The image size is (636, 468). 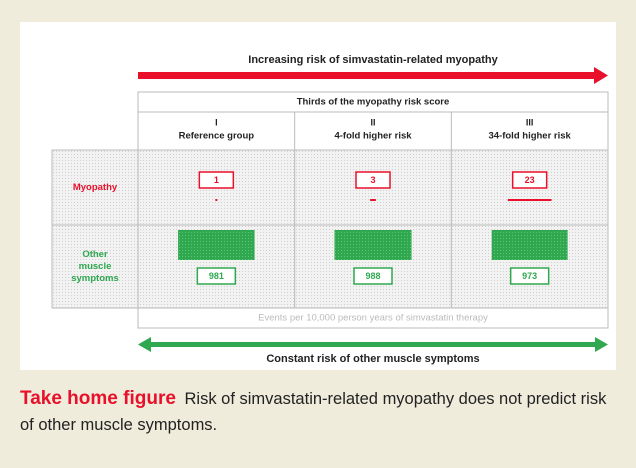 I want to click on value-label: 981, so click(x=216, y=276).